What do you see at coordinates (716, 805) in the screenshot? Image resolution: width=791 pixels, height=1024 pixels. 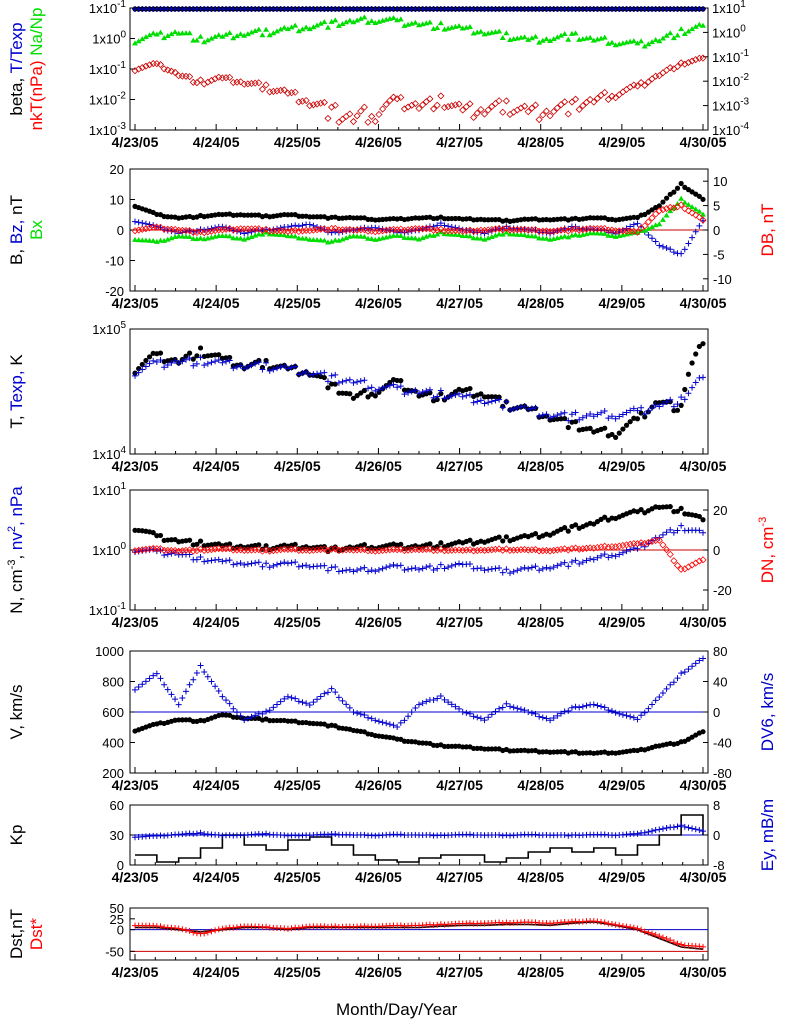 I see `y2-tick-label: 8` at bounding box center [716, 805].